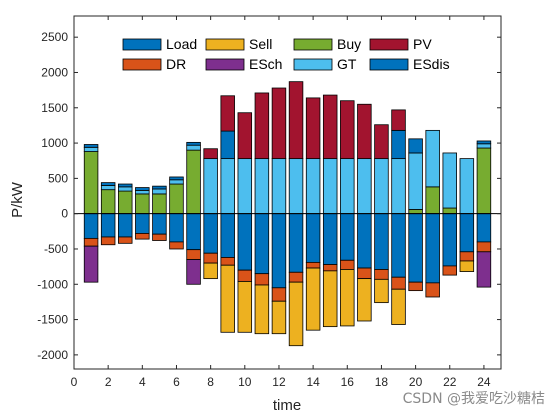 This screenshot has height=415, width=554. What do you see at coordinates (54, 37) in the screenshot?
I see `y-tick-label: 2500` at bounding box center [54, 37].